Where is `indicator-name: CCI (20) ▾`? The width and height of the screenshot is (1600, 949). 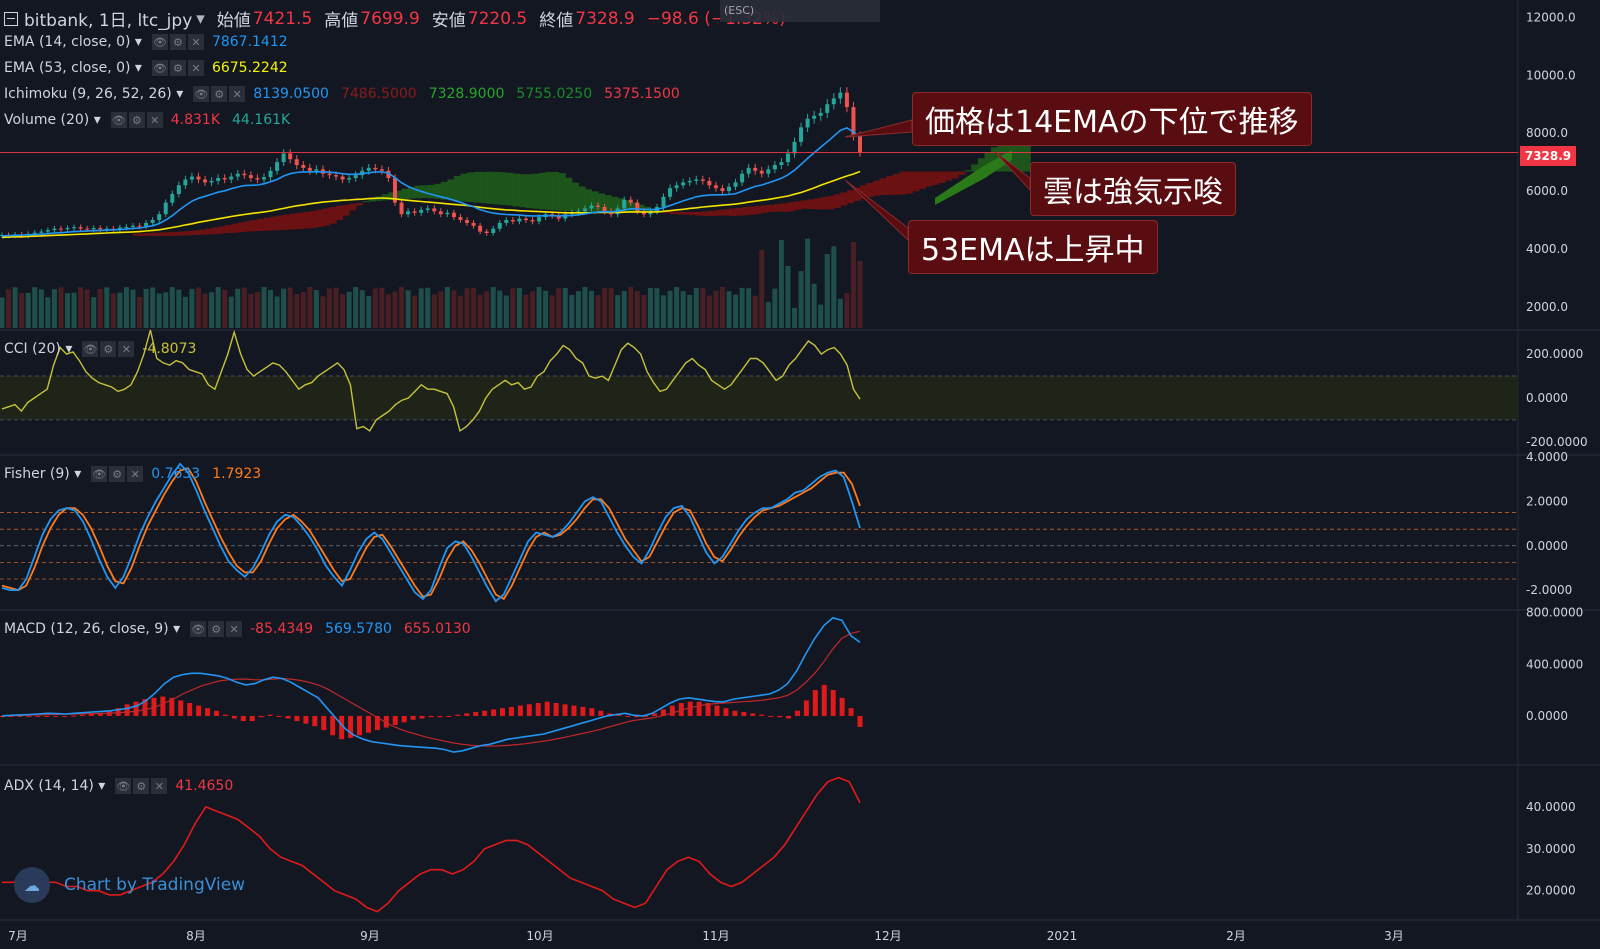 indicator-name: CCI (20) ▾ is located at coordinates (38, 349).